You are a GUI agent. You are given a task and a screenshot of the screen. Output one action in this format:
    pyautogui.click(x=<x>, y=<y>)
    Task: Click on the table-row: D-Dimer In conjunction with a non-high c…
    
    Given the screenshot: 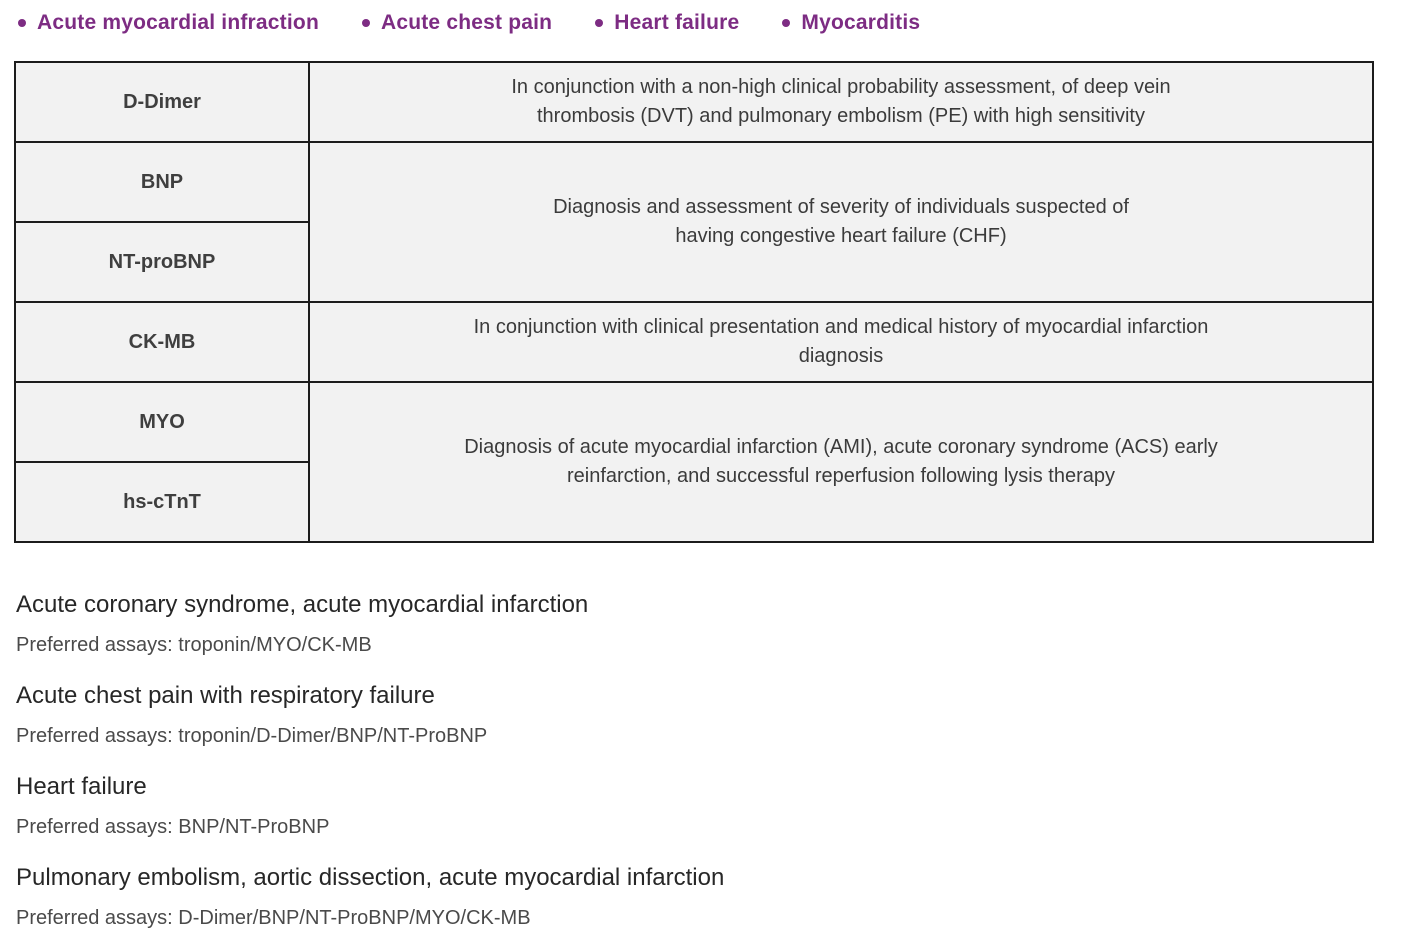 What is the action you would take?
    pyautogui.click(x=694, y=102)
    